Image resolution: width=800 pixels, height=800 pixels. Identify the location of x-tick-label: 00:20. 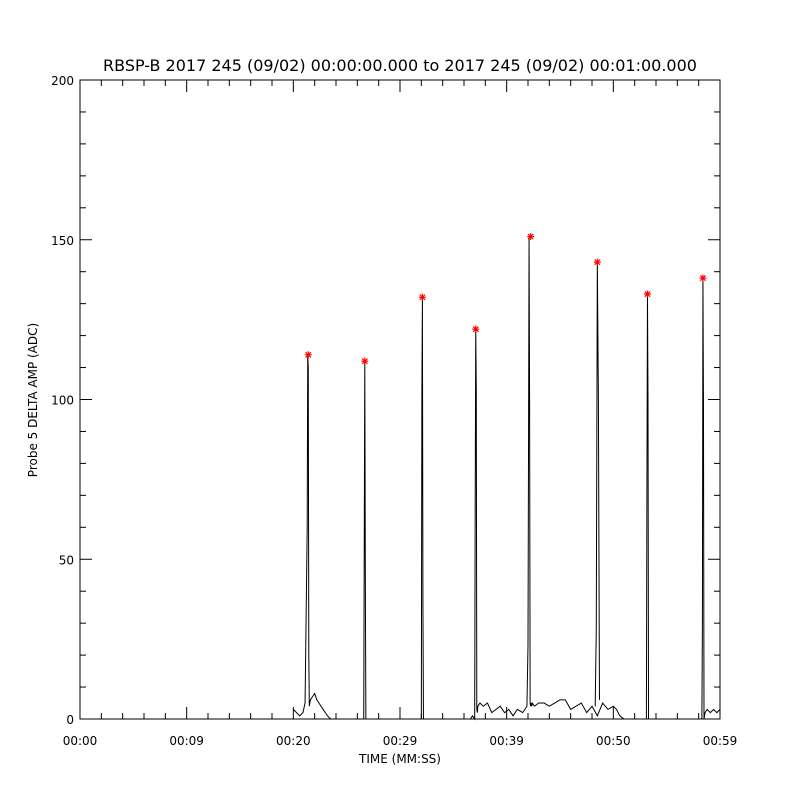
(293, 741).